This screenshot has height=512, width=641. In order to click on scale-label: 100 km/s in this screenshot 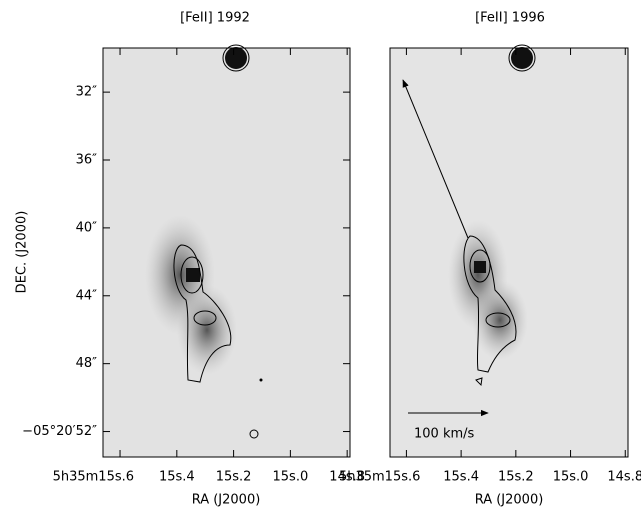, I will do `click(444, 434)`.